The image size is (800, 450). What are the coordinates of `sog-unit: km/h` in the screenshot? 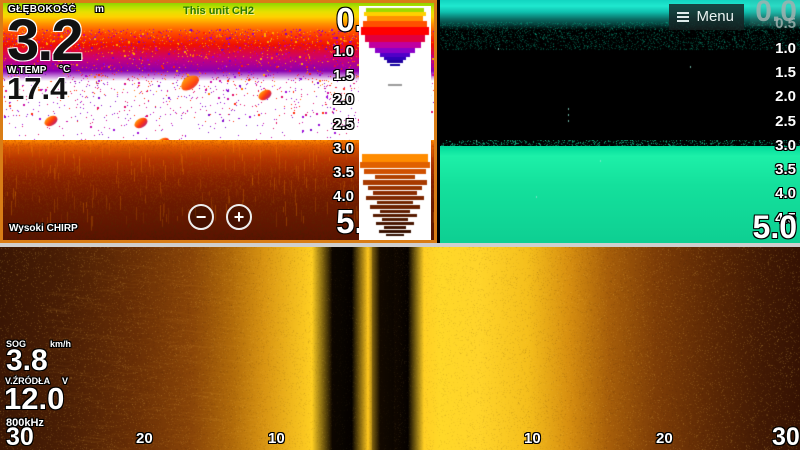 It's located at (61, 344).